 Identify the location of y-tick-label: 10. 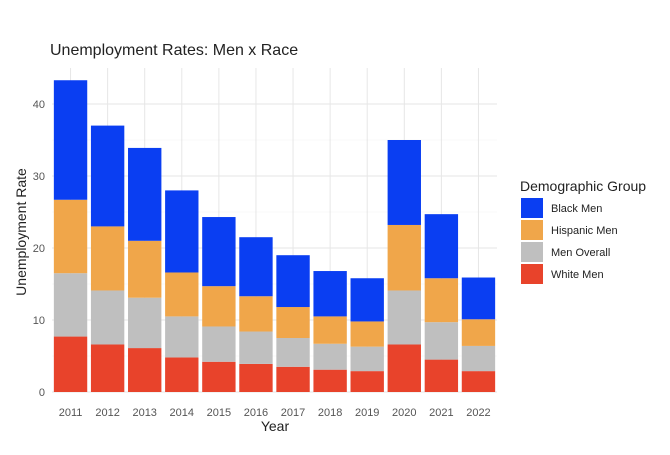
(39, 321).